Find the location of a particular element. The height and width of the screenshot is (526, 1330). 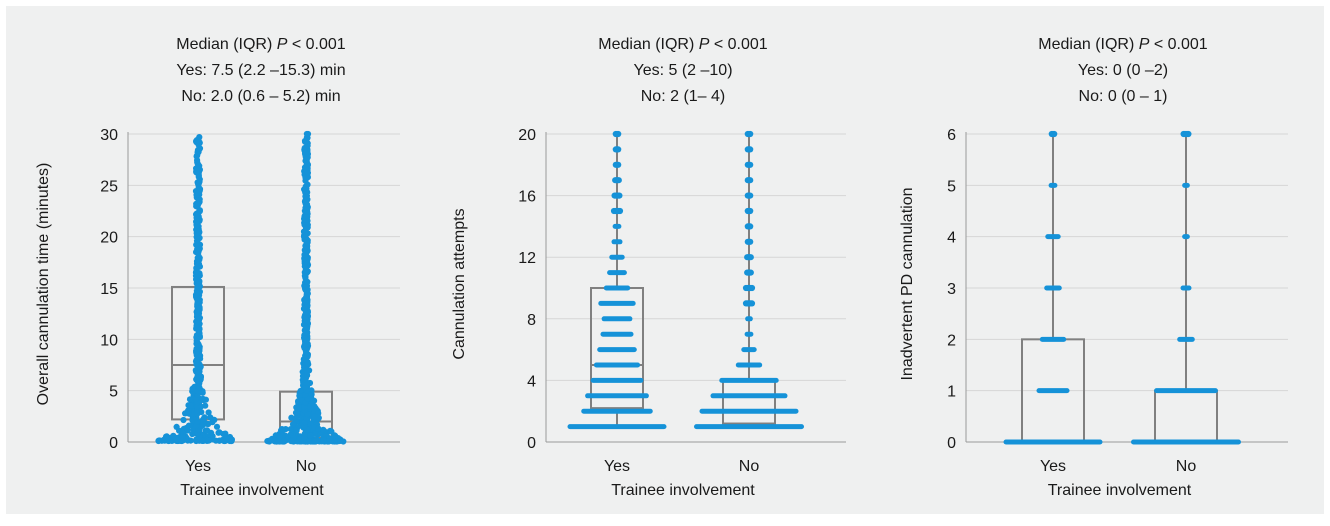

y-tick-label: 15 is located at coordinates (109, 289).